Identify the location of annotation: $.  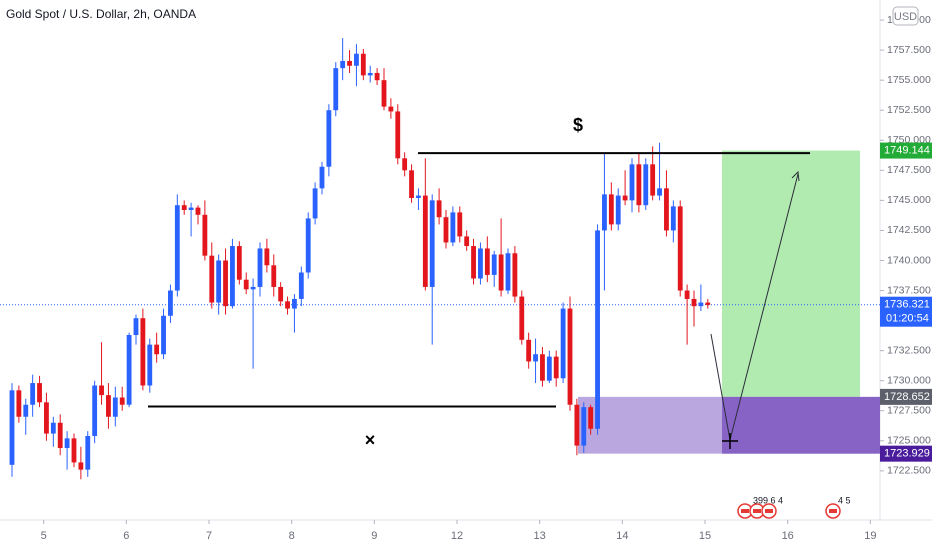
(578, 125).